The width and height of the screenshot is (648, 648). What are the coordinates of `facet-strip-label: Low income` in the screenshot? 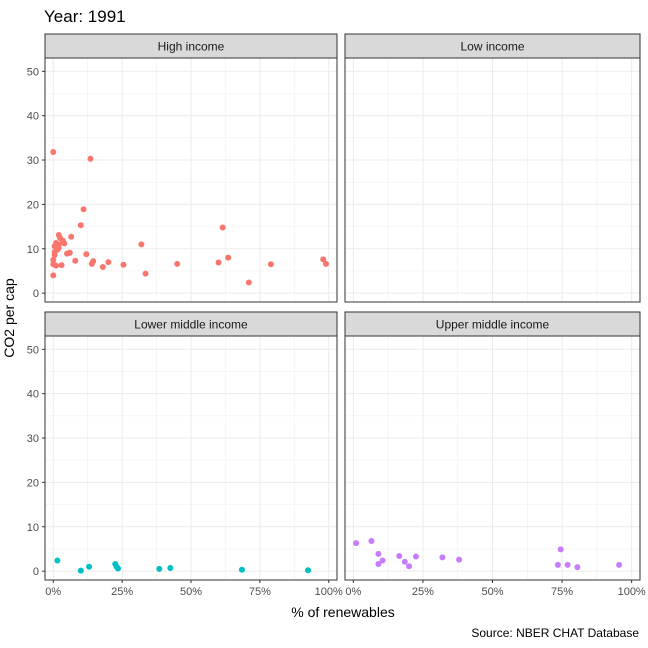 It's located at (492, 47).